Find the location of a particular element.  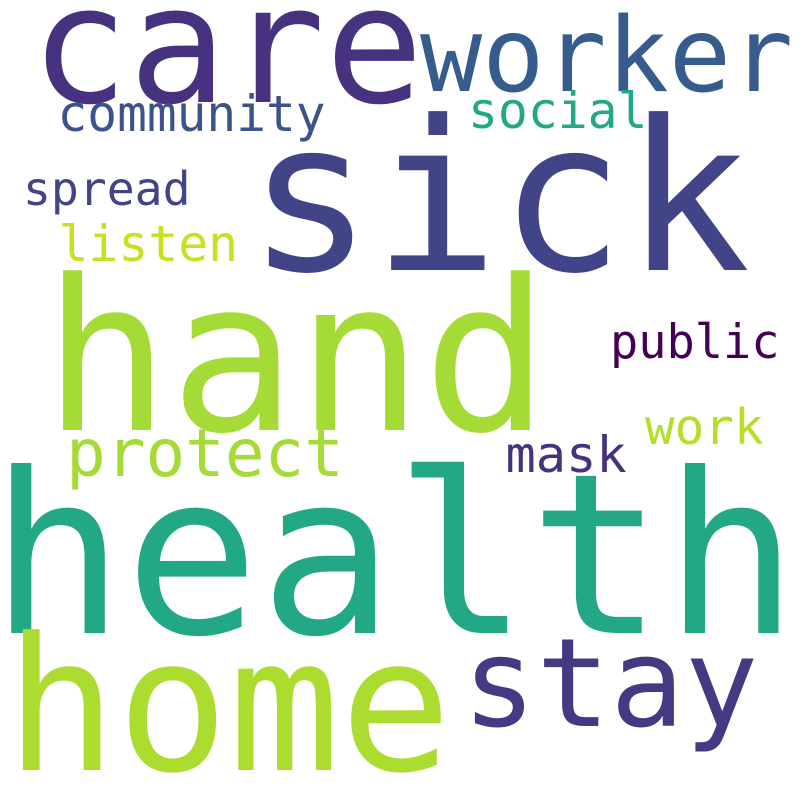

word-social: social is located at coordinates (558, 111).